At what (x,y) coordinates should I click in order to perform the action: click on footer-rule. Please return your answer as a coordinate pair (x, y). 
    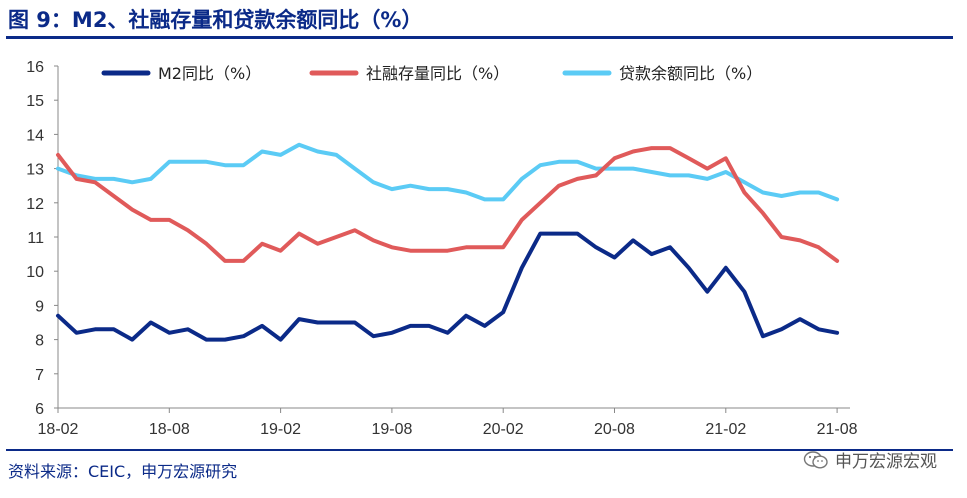
    Looking at the image, I should click on (479, 450).